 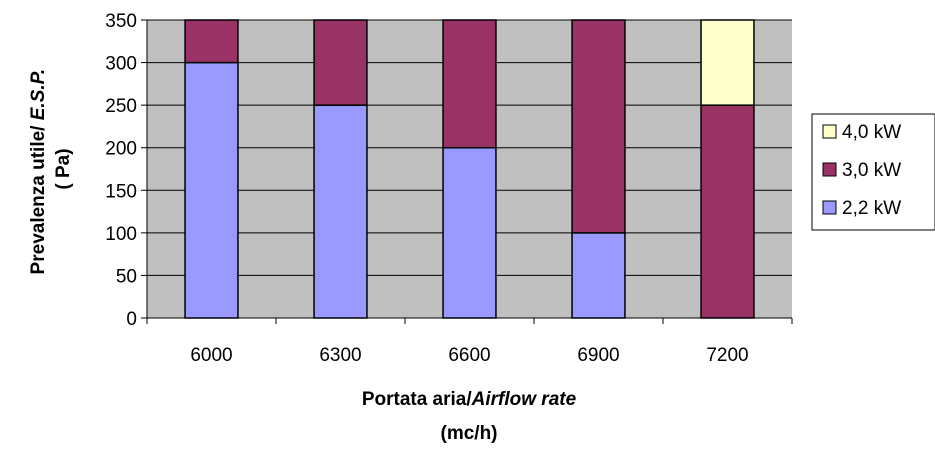 I want to click on legend: 4,0 kW 3,0 kW 2,2 kW, so click(x=873, y=172).